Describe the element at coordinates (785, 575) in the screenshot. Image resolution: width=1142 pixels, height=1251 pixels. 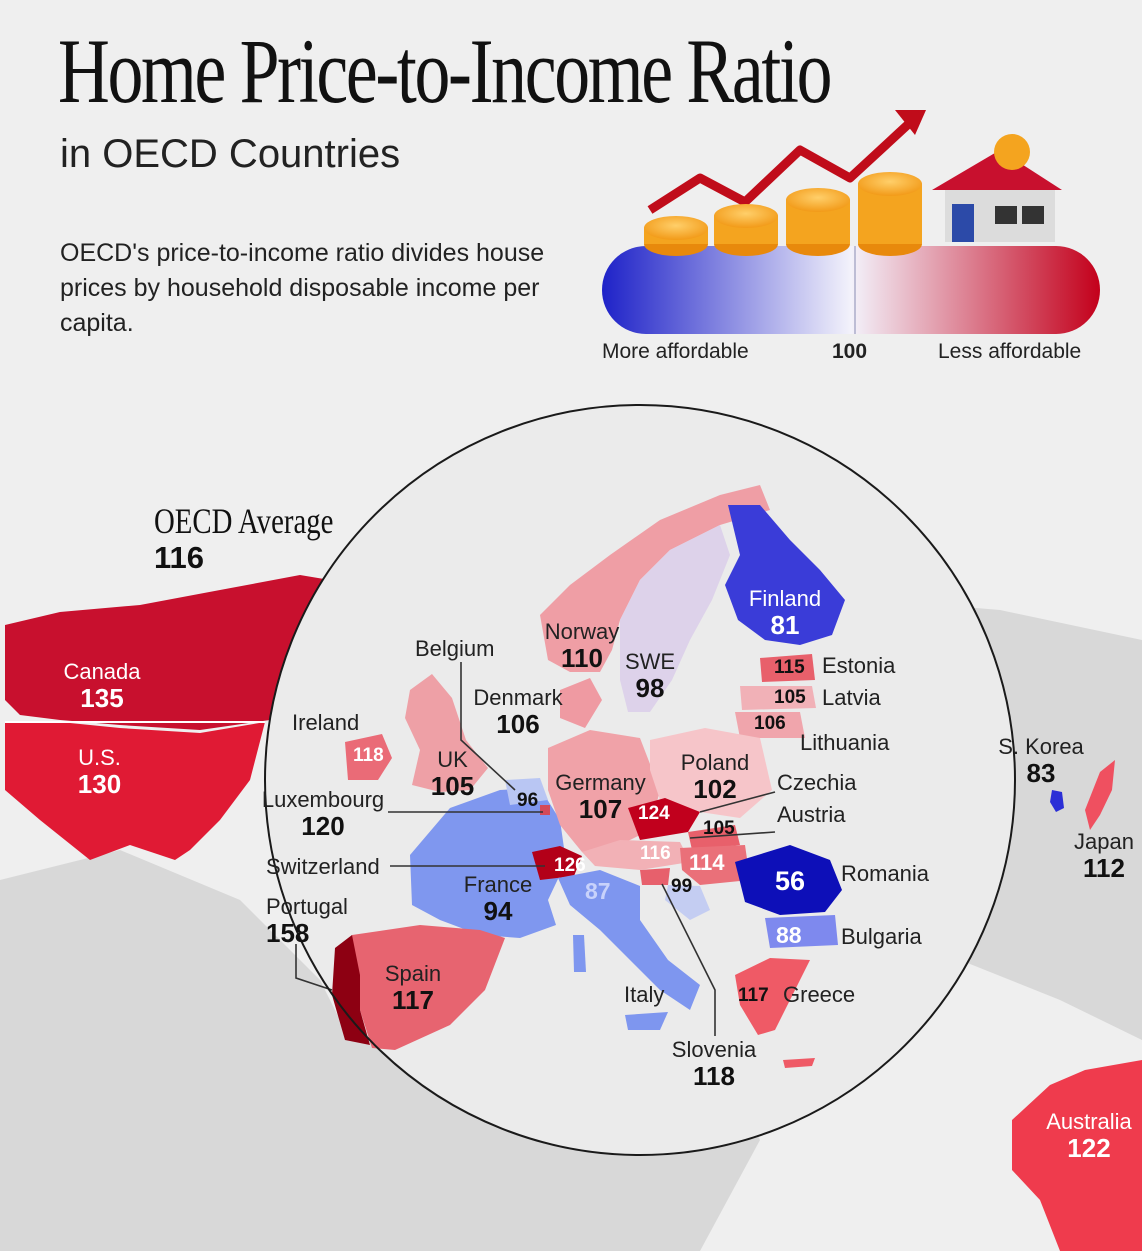
I see `finland-shape` at that location.